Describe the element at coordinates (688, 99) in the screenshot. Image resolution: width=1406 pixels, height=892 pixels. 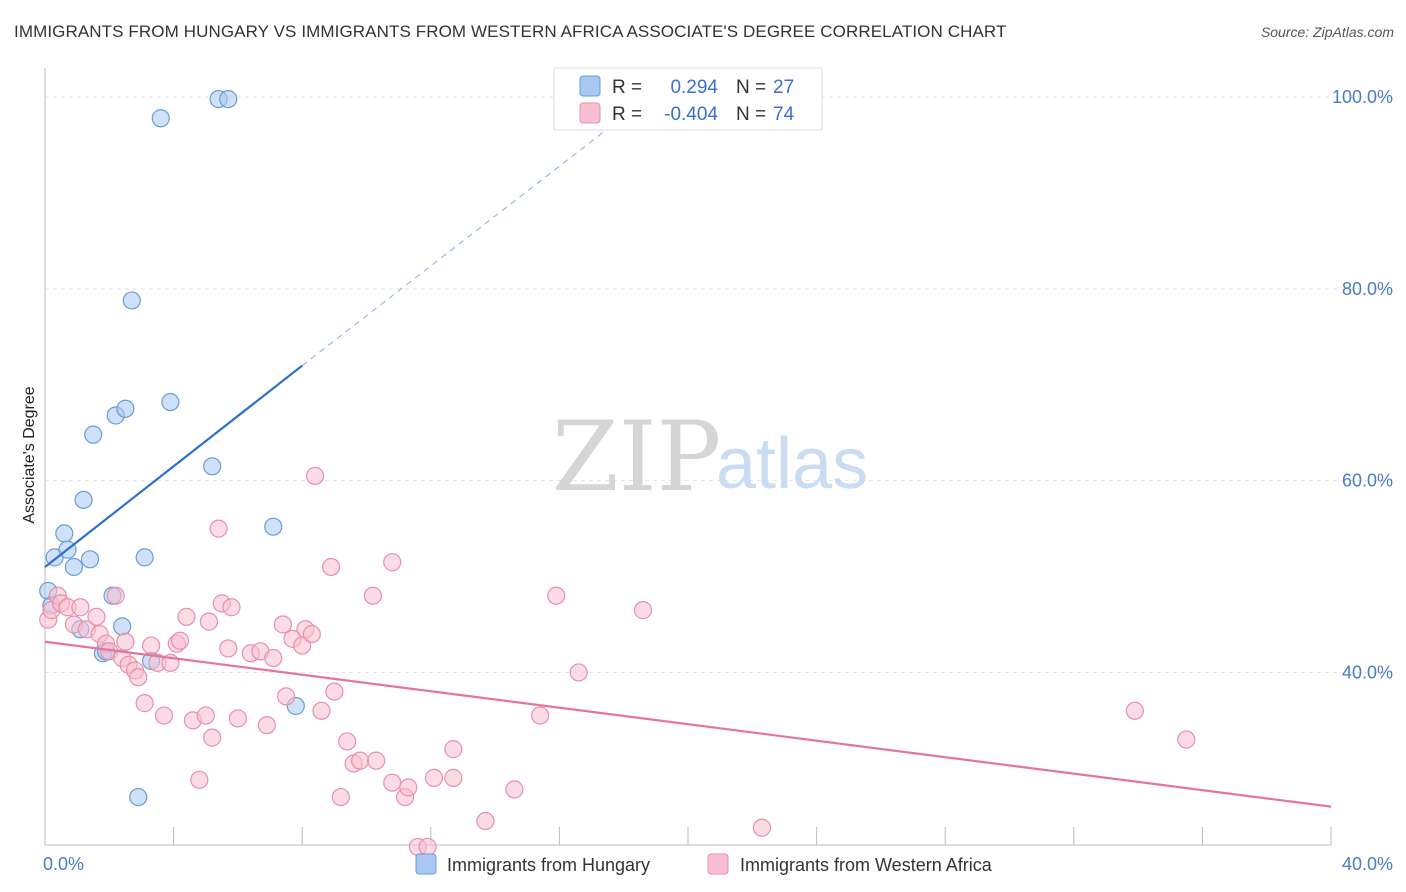
I see `top-legend: R = 0.294 N = 27 R = -0.404 N = 74` at that location.